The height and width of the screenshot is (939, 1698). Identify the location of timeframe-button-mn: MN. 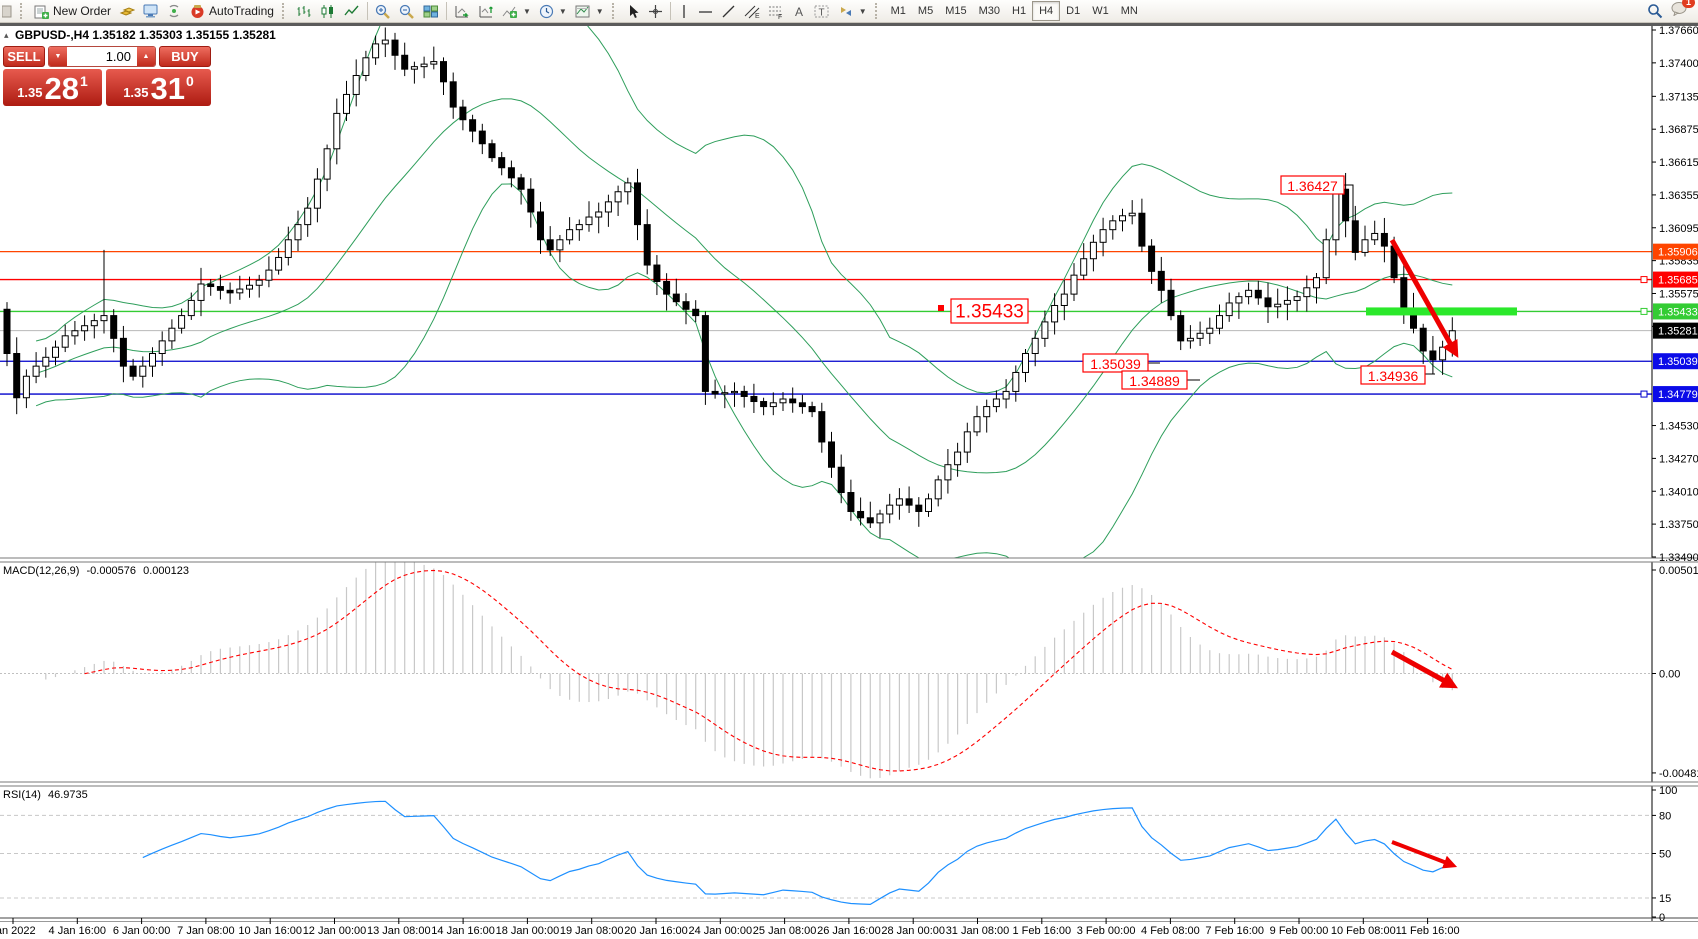
(1129, 11).